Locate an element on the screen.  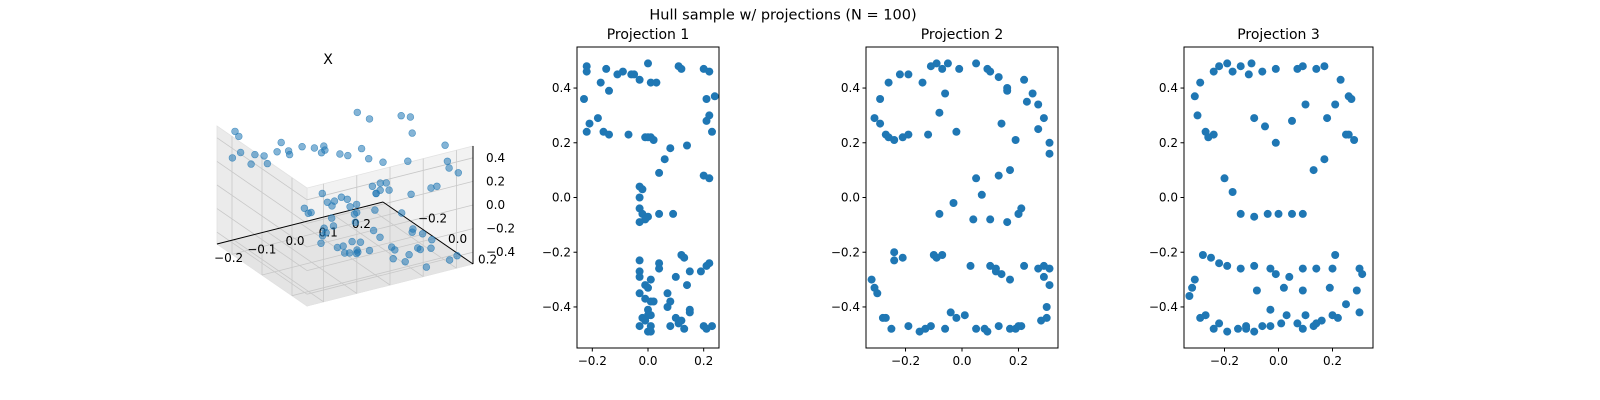
z-tick-label: 0.2 is located at coordinates (495, 181).